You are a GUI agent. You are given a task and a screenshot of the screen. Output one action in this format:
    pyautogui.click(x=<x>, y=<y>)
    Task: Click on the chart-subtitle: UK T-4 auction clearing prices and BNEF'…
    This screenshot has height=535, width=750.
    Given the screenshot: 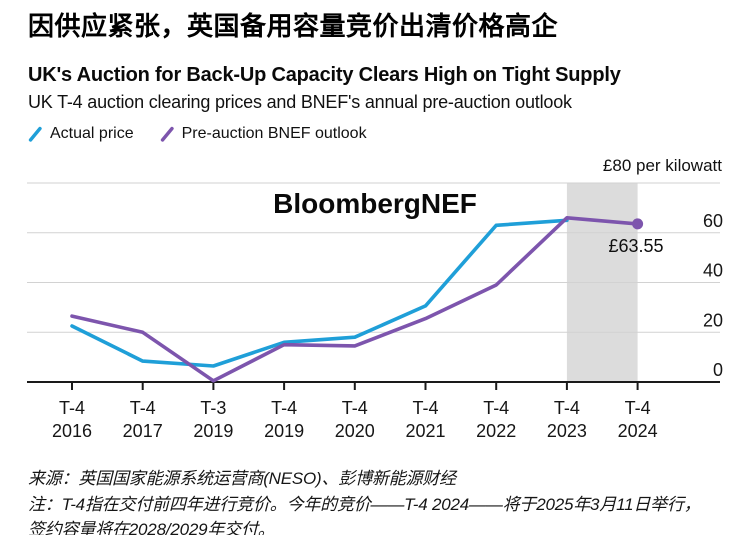 What is the action you would take?
    pyautogui.click(x=300, y=102)
    